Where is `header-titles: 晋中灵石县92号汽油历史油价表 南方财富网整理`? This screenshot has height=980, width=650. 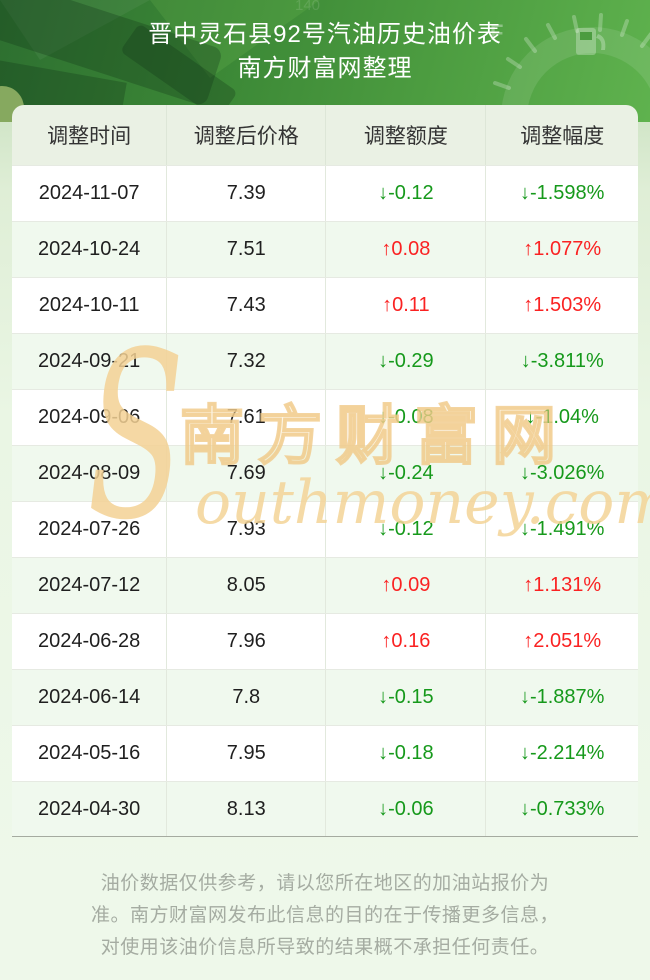
header-titles: 晋中灵石县92号汽油历史油价表 南方财富网整理 is located at coordinates (325, 42).